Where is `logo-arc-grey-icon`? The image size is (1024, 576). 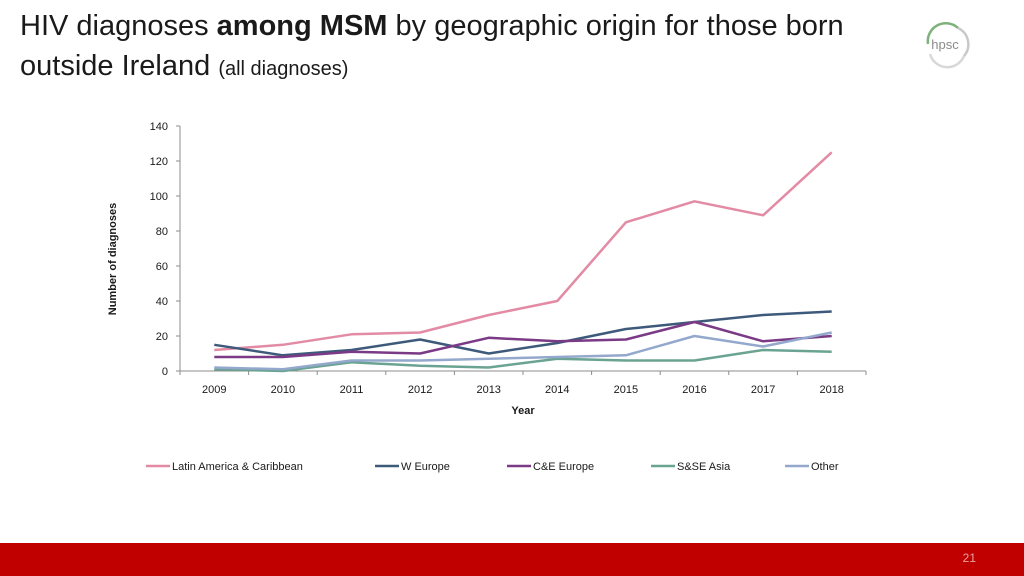
logo-arc-grey-icon is located at coordinates (963, 41).